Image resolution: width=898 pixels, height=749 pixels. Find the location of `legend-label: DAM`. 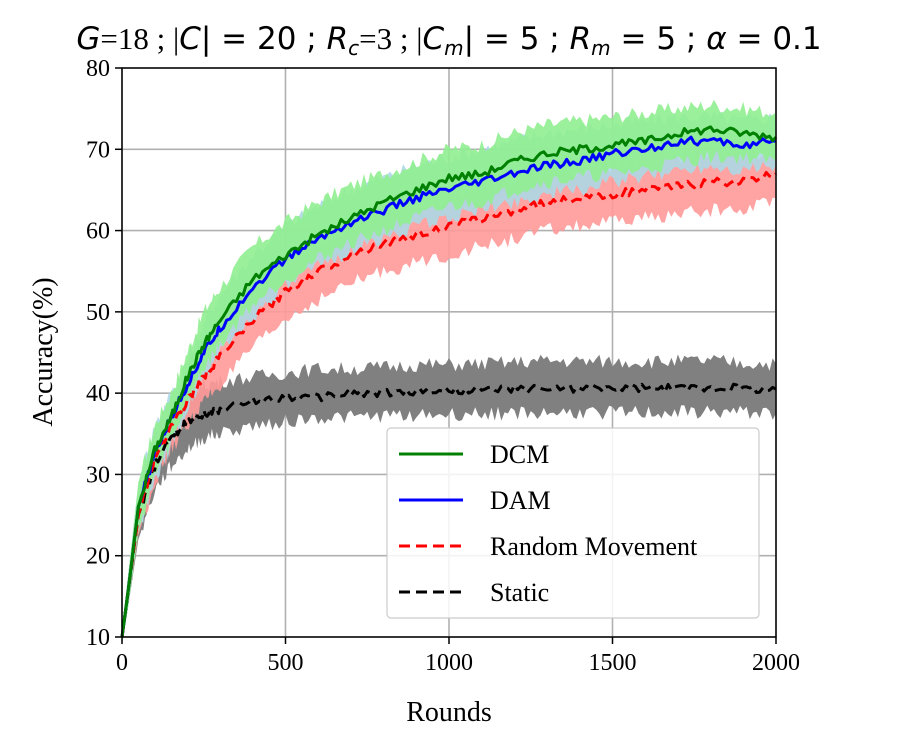

legend-label: DAM is located at coordinates (520, 500).